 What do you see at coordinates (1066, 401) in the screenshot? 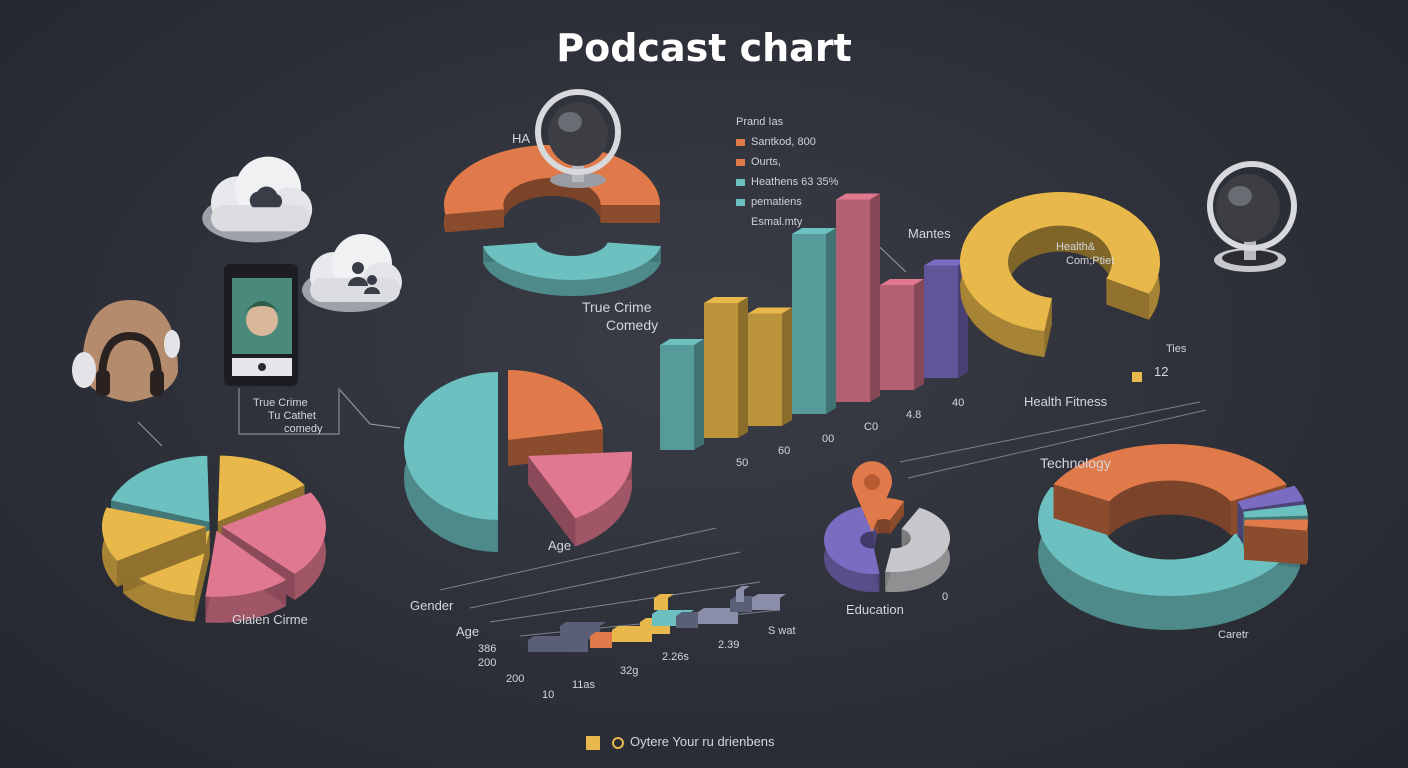
I see `label-health-fitness: Health Fitness` at bounding box center [1066, 401].